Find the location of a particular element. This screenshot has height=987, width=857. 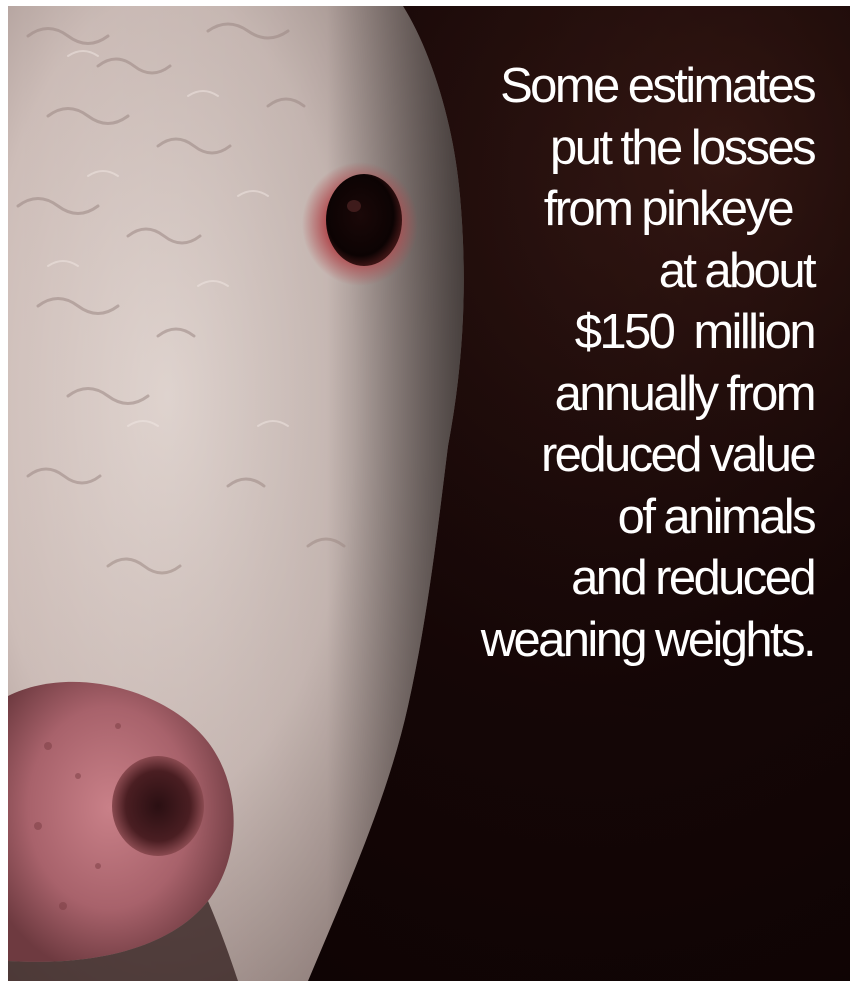

caption-line: Some estimates is located at coordinates (658, 86).